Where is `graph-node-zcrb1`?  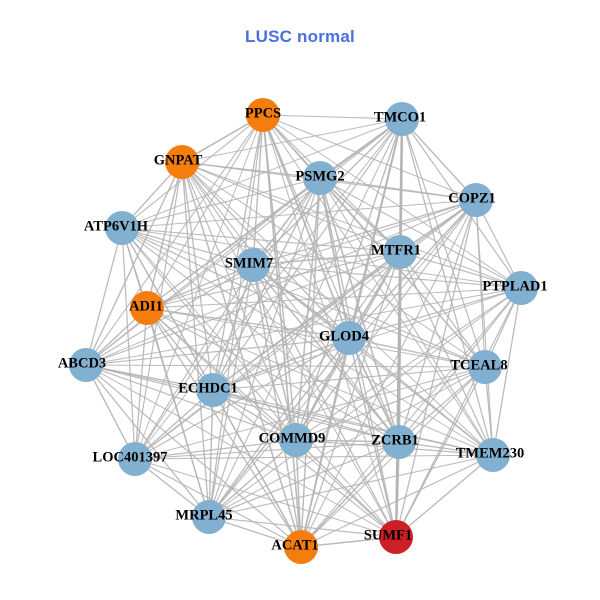
graph-node-zcrb1 is located at coordinates (399, 442).